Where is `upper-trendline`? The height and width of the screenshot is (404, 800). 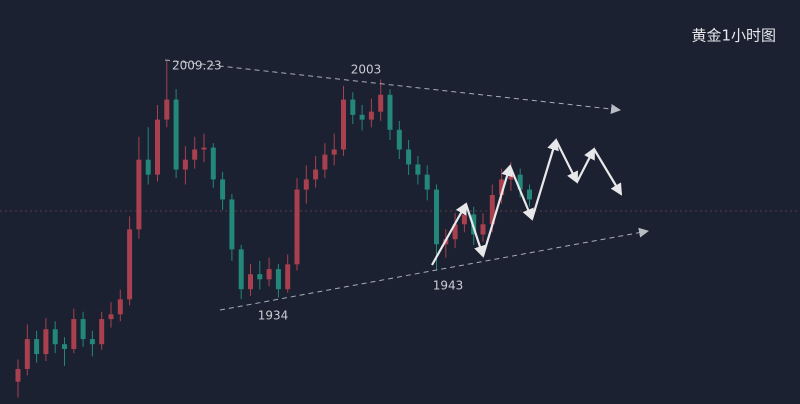
upper-trendline is located at coordinates (392, 86).